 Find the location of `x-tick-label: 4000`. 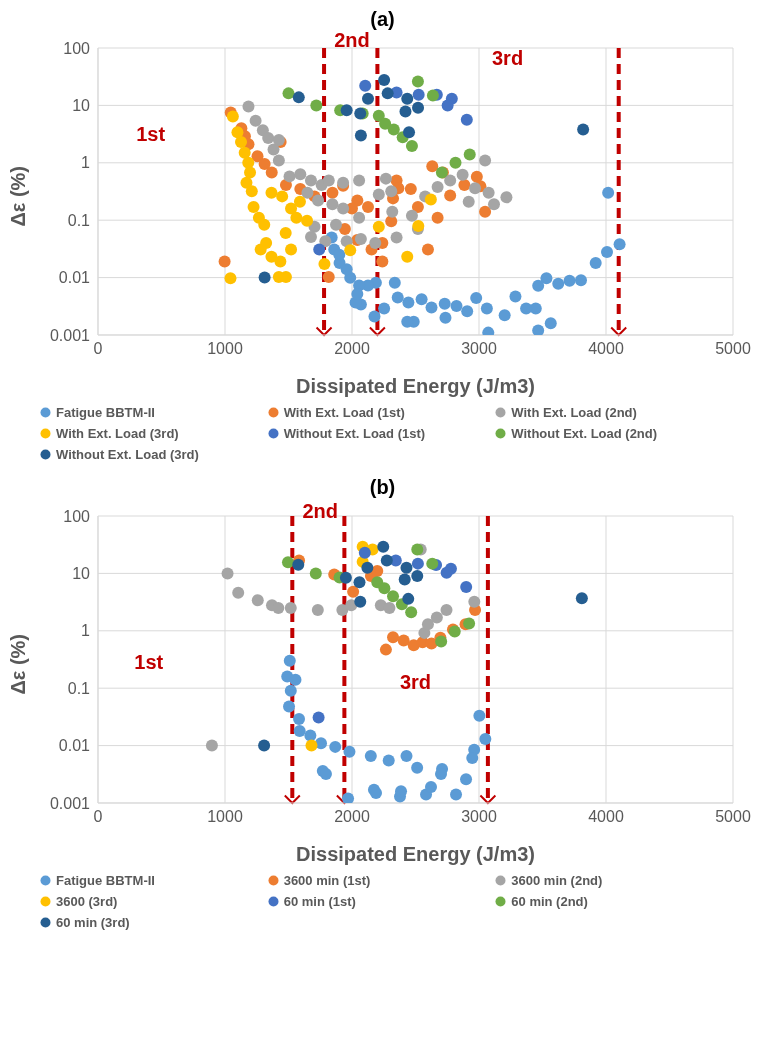

x-tick-label: 4000 is located at coordinates (606, 349).